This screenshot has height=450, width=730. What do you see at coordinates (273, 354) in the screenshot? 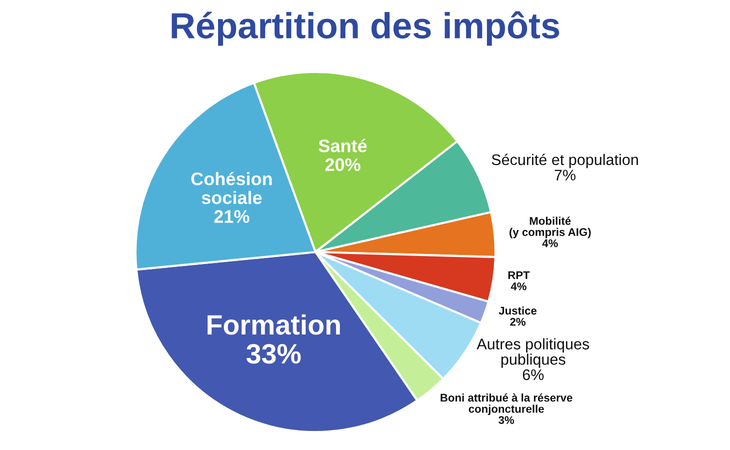
I see `data-label: 33%` at bounding box center [273, 354].